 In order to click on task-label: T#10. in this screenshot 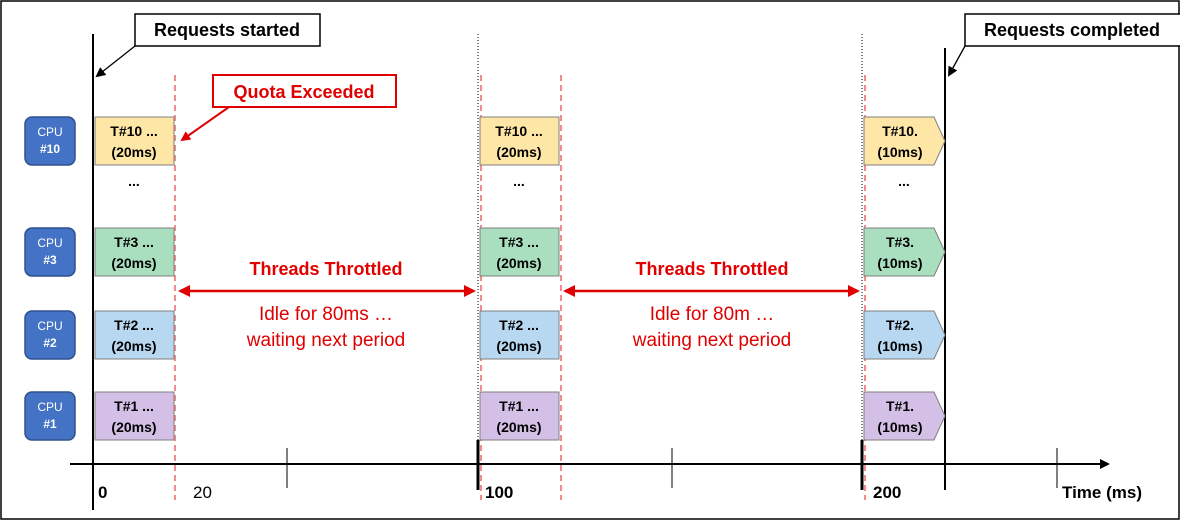, I will do `click(900, 131)`.